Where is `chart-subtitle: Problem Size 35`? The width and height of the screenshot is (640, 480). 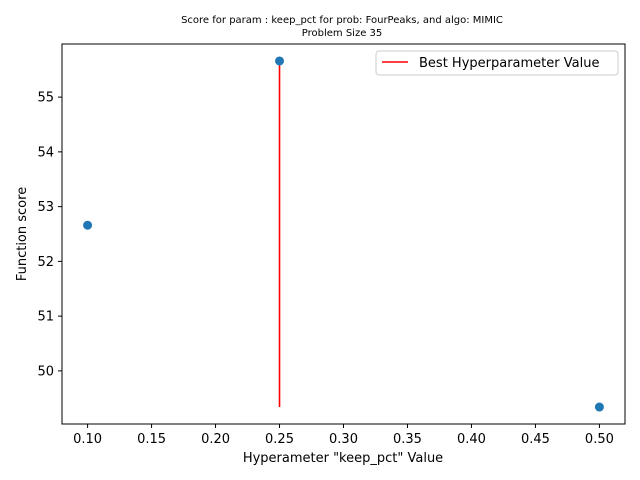
chart-subtitle: Problem Size 35 is located at coordinates (342, 33).